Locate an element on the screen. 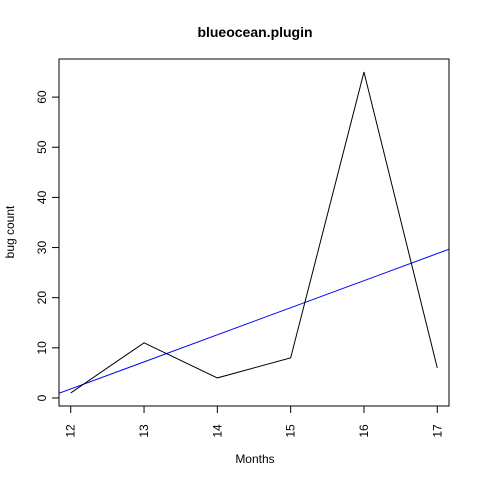 The image size is (480, 480). x-tick-label: 16 is located at coordinates (364, 431).